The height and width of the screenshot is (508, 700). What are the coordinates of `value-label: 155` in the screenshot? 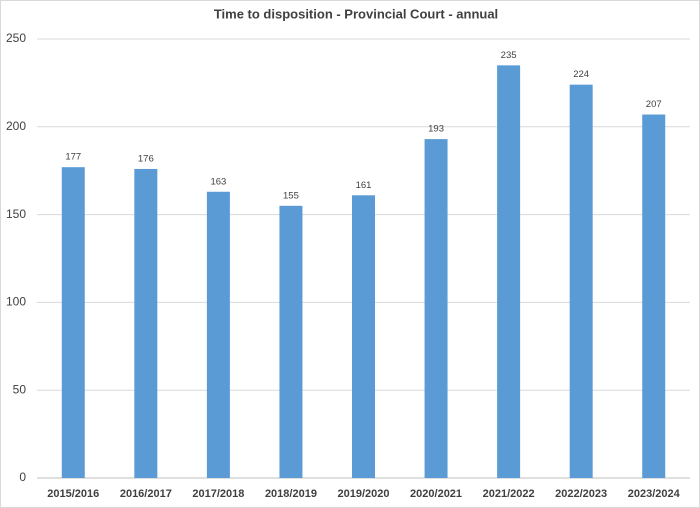 It's located at (291, 195).